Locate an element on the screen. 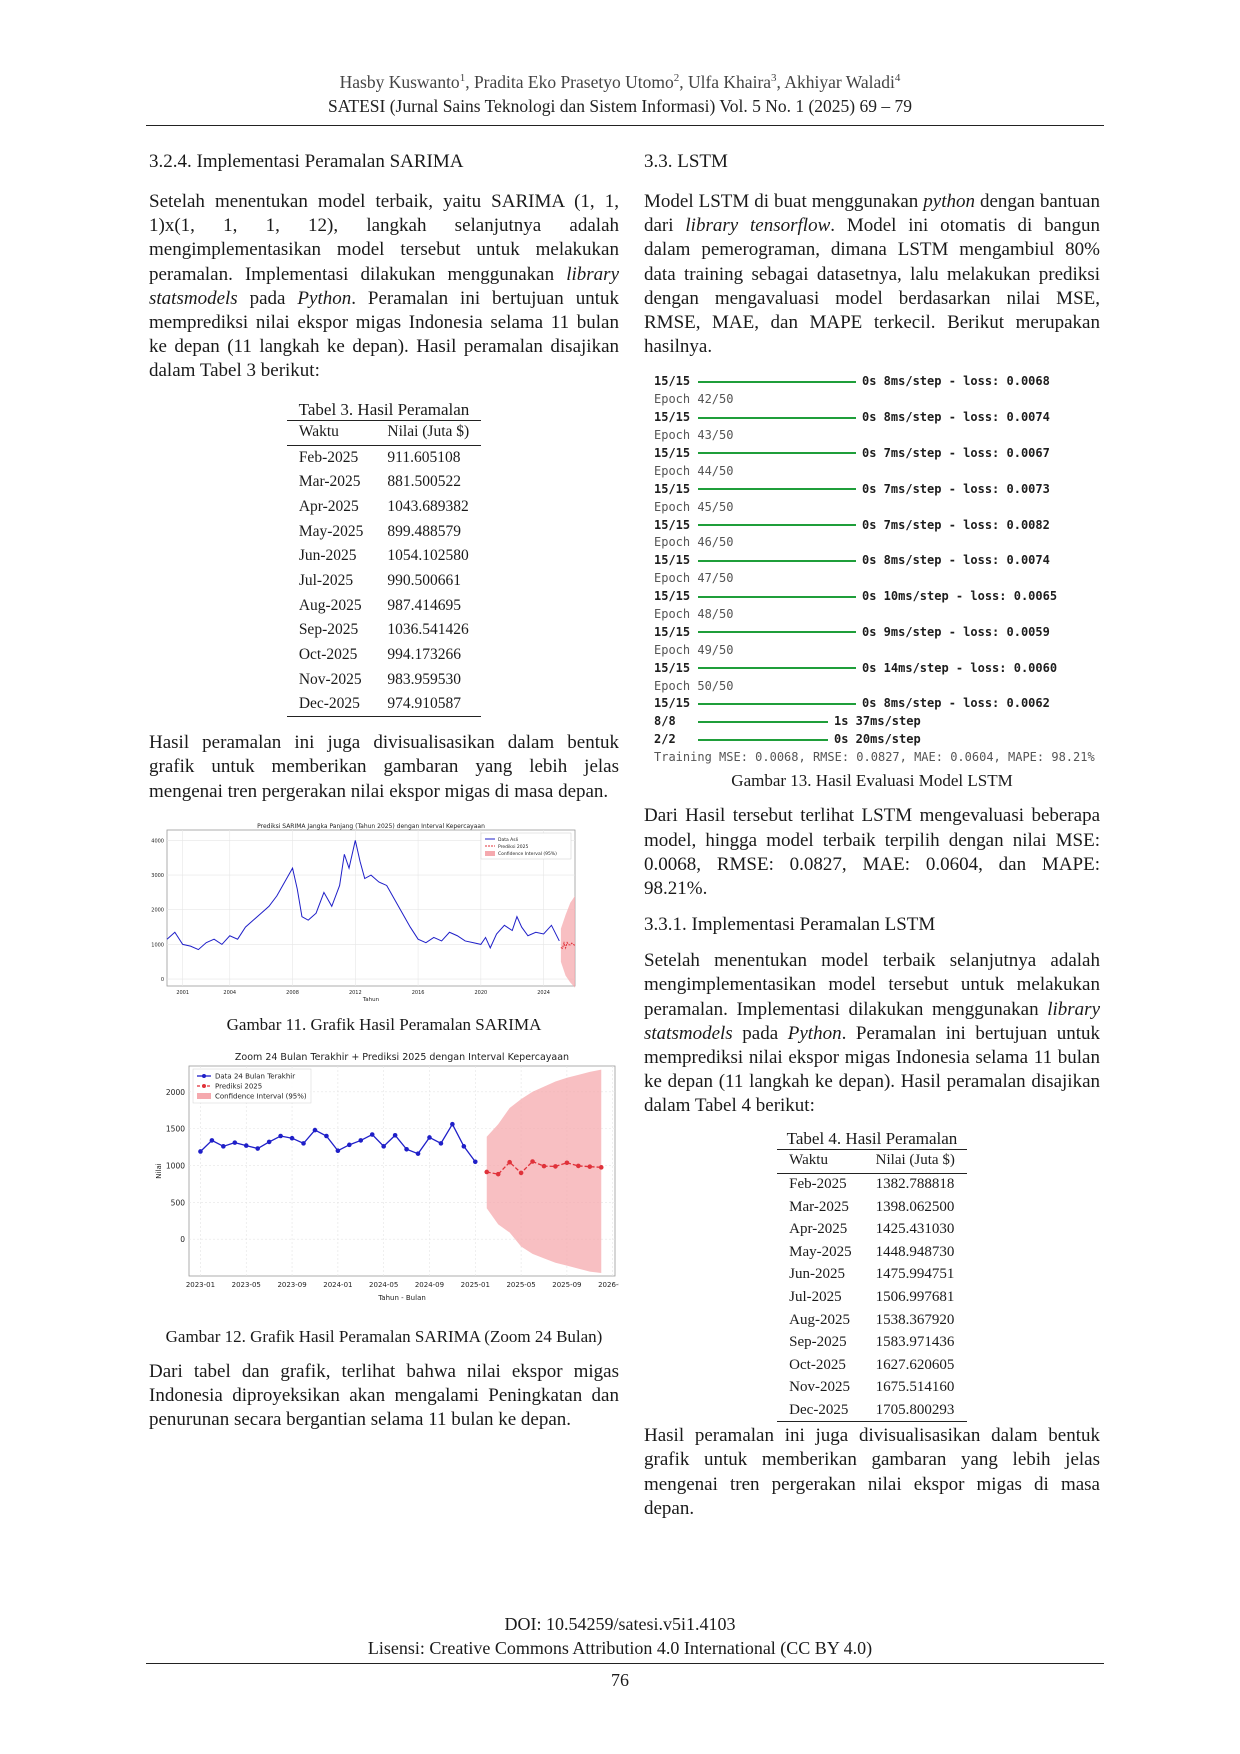 This screenshot has width=1240, height=1754. x-tick-label: 2025-05 is located at coordinates (520, 1285).